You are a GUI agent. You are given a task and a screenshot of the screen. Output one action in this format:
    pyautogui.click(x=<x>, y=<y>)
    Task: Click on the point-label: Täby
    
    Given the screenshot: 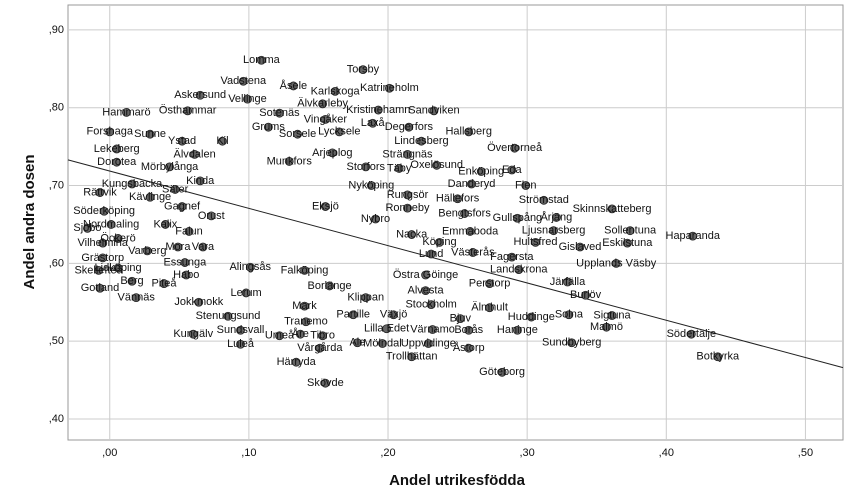 What is the action you would take?
    pyautogui.click(x=399, y=168)
    